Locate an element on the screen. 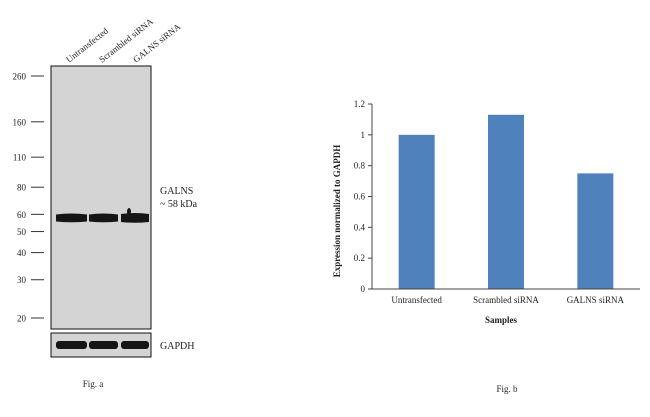  galns-band-label: GALNS is located at coordinates (176, 191).